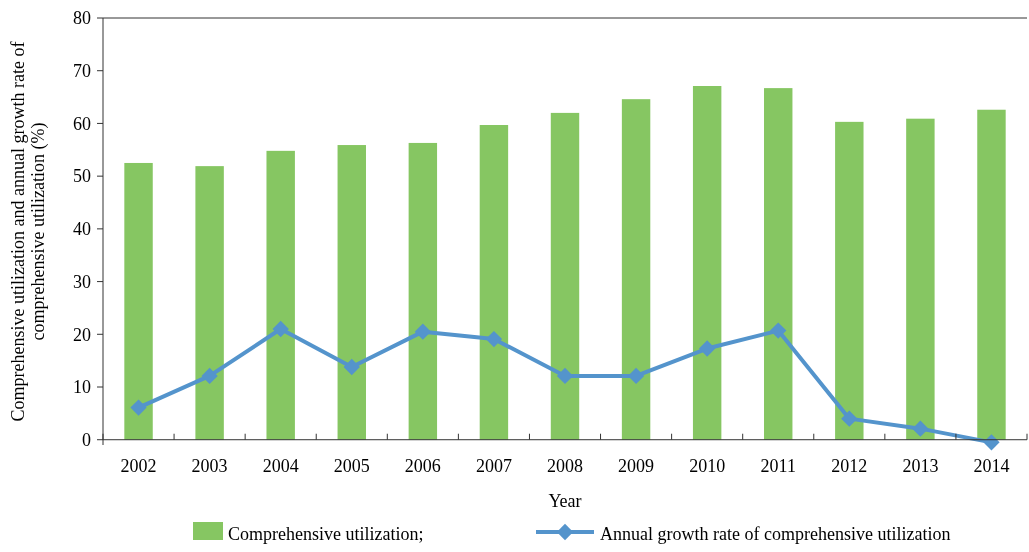 This screenshot has height=552, width=1029. Describe the element at coordinates (775, 534) in the screenshot. I see `legend-label: Annual growth rate of comprehensive utilization` at that location.